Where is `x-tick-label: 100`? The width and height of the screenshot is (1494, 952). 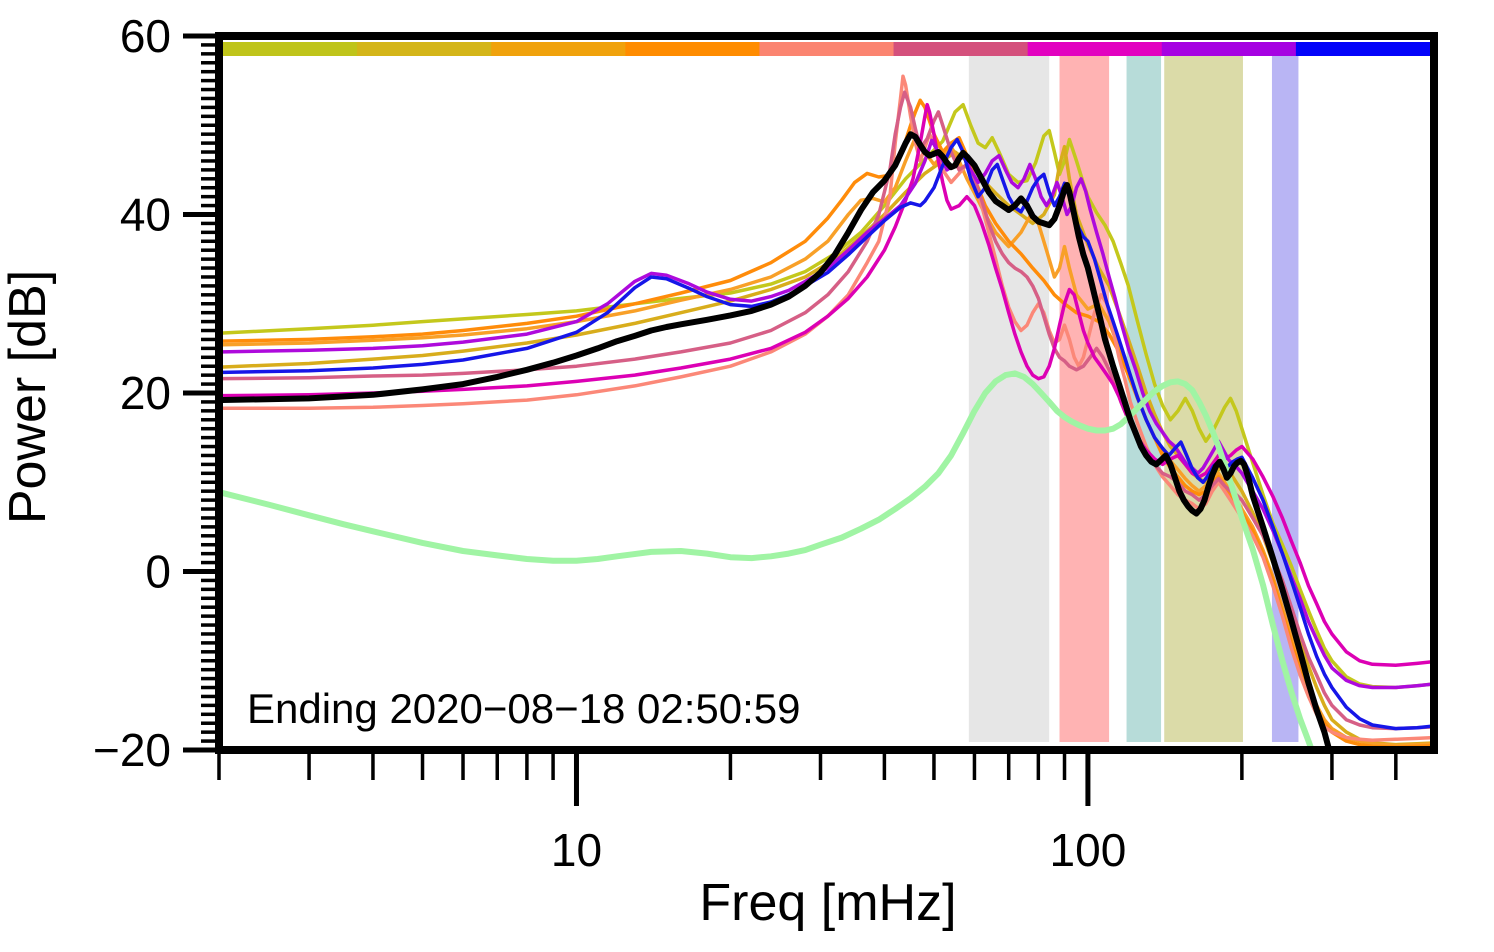
x-tick-label: 100 is located at coordinates (1088, 850).